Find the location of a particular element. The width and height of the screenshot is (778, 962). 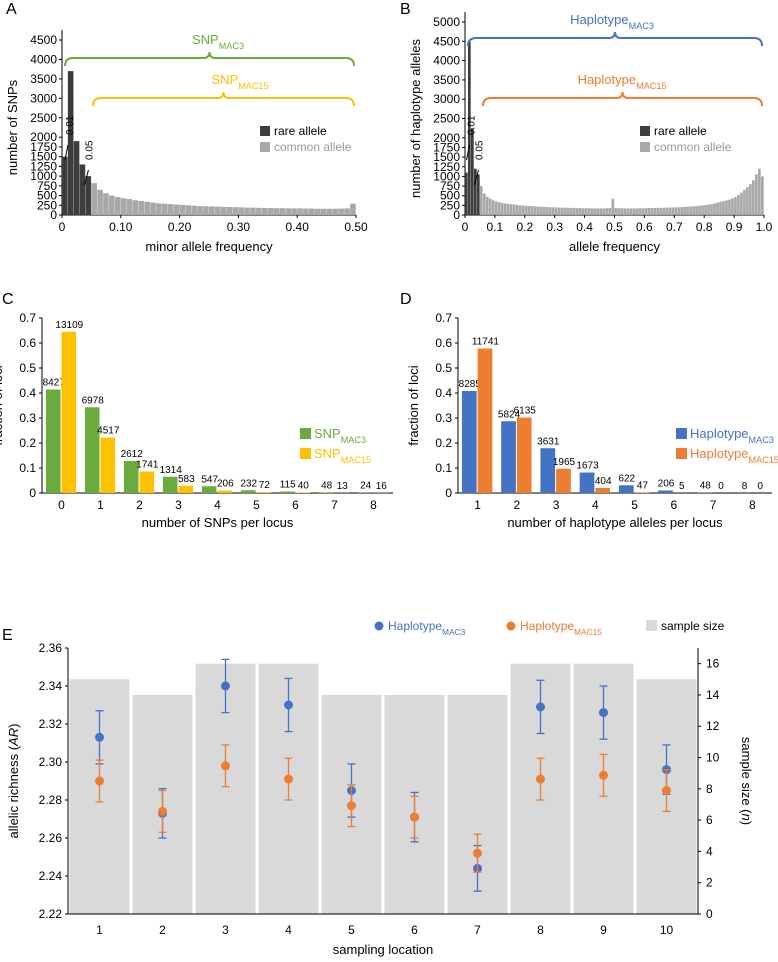

y-tick-label: 0.6 is located at coordinates (27, 343).